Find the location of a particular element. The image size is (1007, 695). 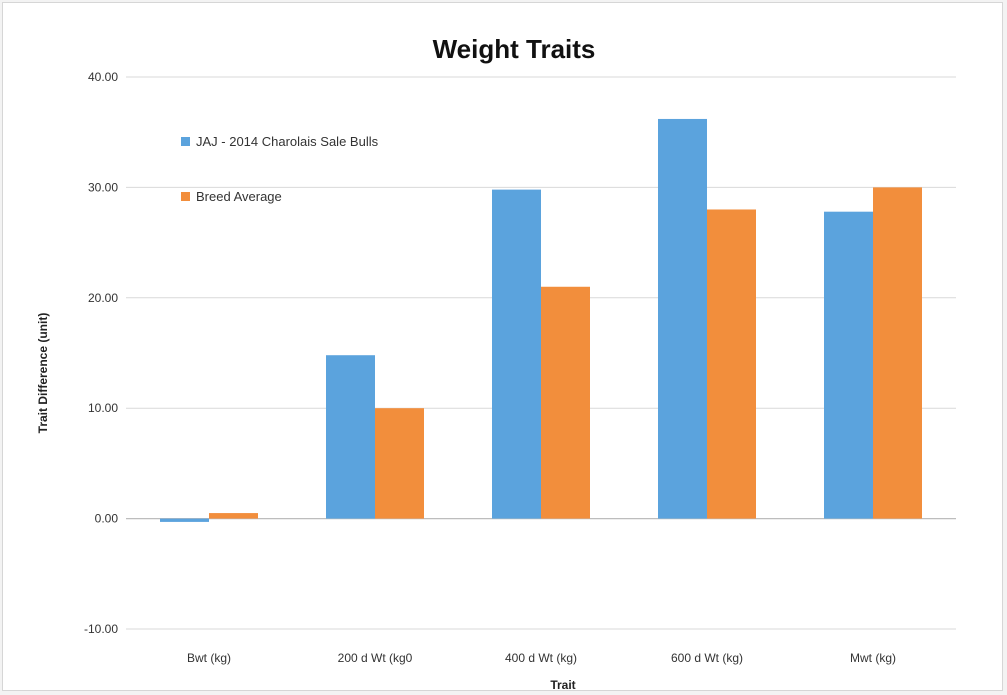

x-tick-label: Bwt (kg) is located at coordinates (209, 658).